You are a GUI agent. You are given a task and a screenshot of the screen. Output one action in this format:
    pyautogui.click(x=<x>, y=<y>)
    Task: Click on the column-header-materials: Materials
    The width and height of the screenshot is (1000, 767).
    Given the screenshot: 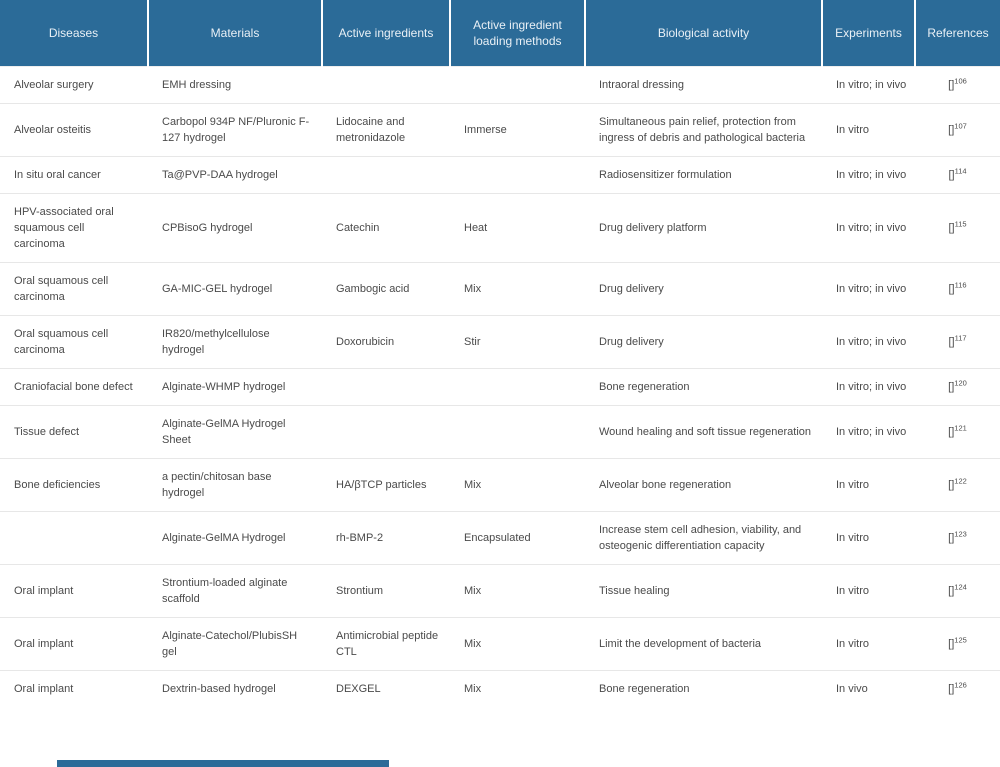 What is the action you would take?
    pyautogui.click(x=235, y=33)
    